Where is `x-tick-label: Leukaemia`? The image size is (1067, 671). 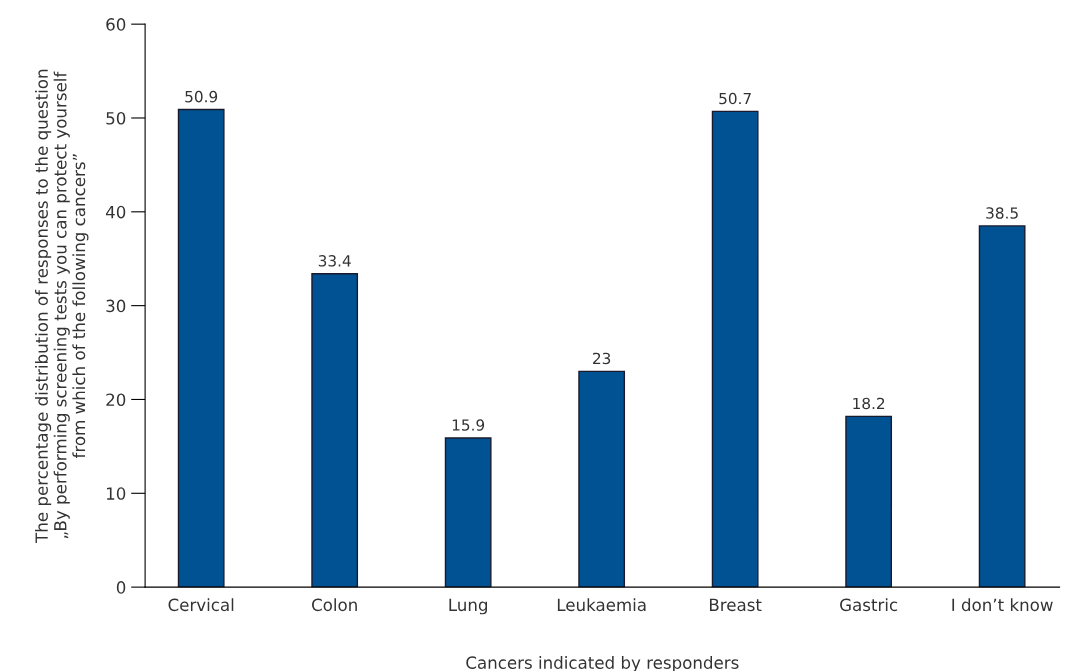
x-tick-label: Leukaemia is located at coordinates (601, 605).